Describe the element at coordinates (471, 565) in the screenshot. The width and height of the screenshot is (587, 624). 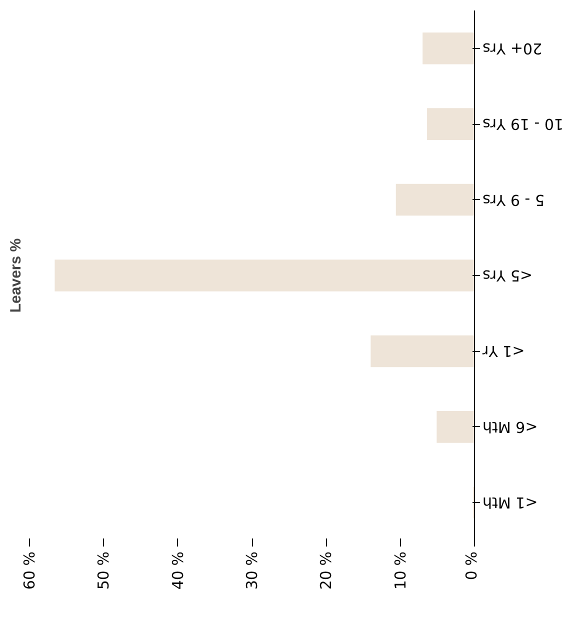
I see `x-tick-label: 0 %` at that location.